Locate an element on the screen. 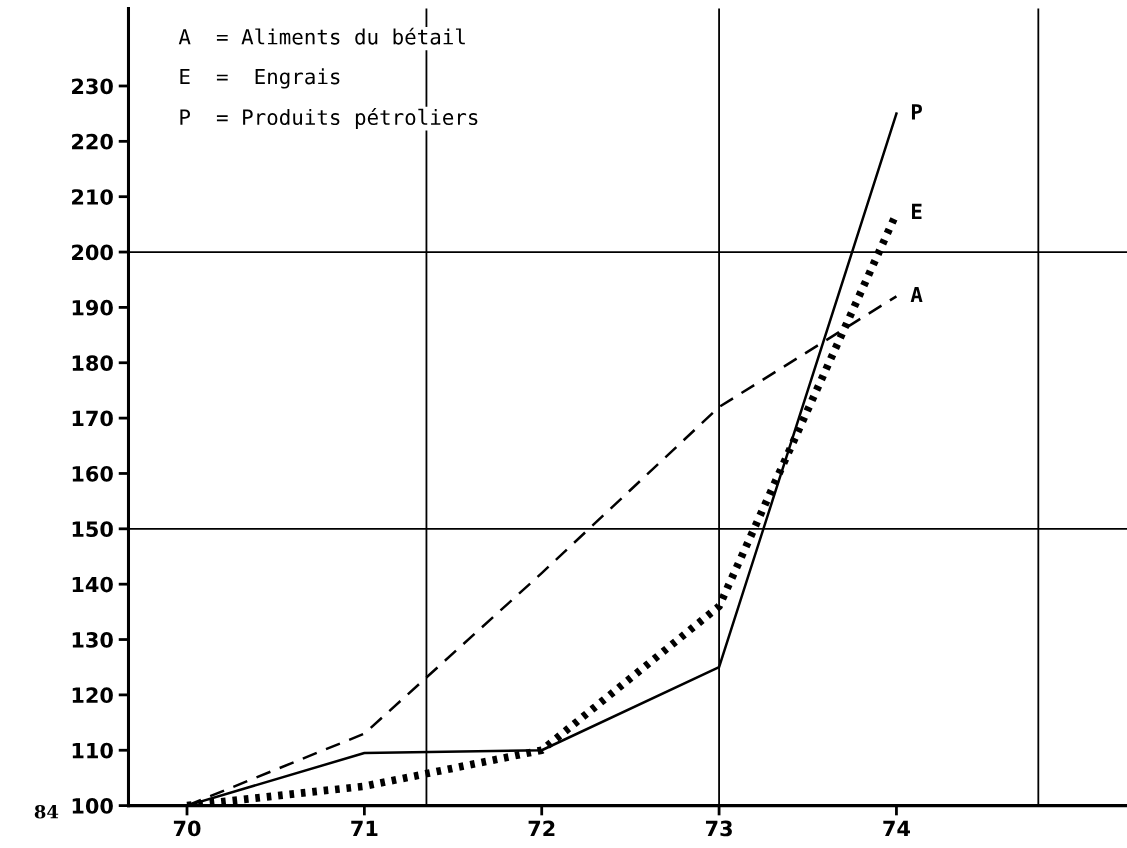  x-tick-label: 74 is located at coordinates (896, 828).